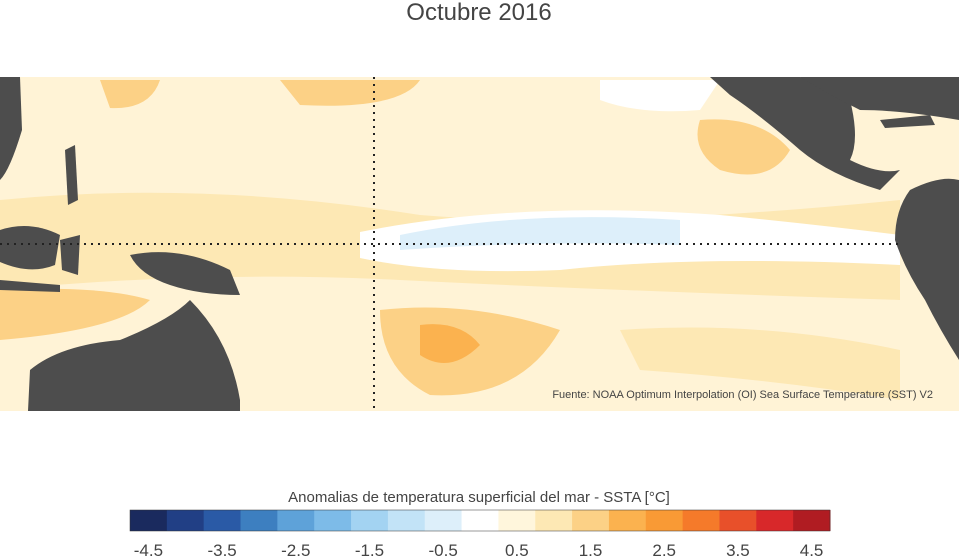  Describe the element at coordinates (478, 13) in the screenshot. I see `title: Octubre 2016` at that location.